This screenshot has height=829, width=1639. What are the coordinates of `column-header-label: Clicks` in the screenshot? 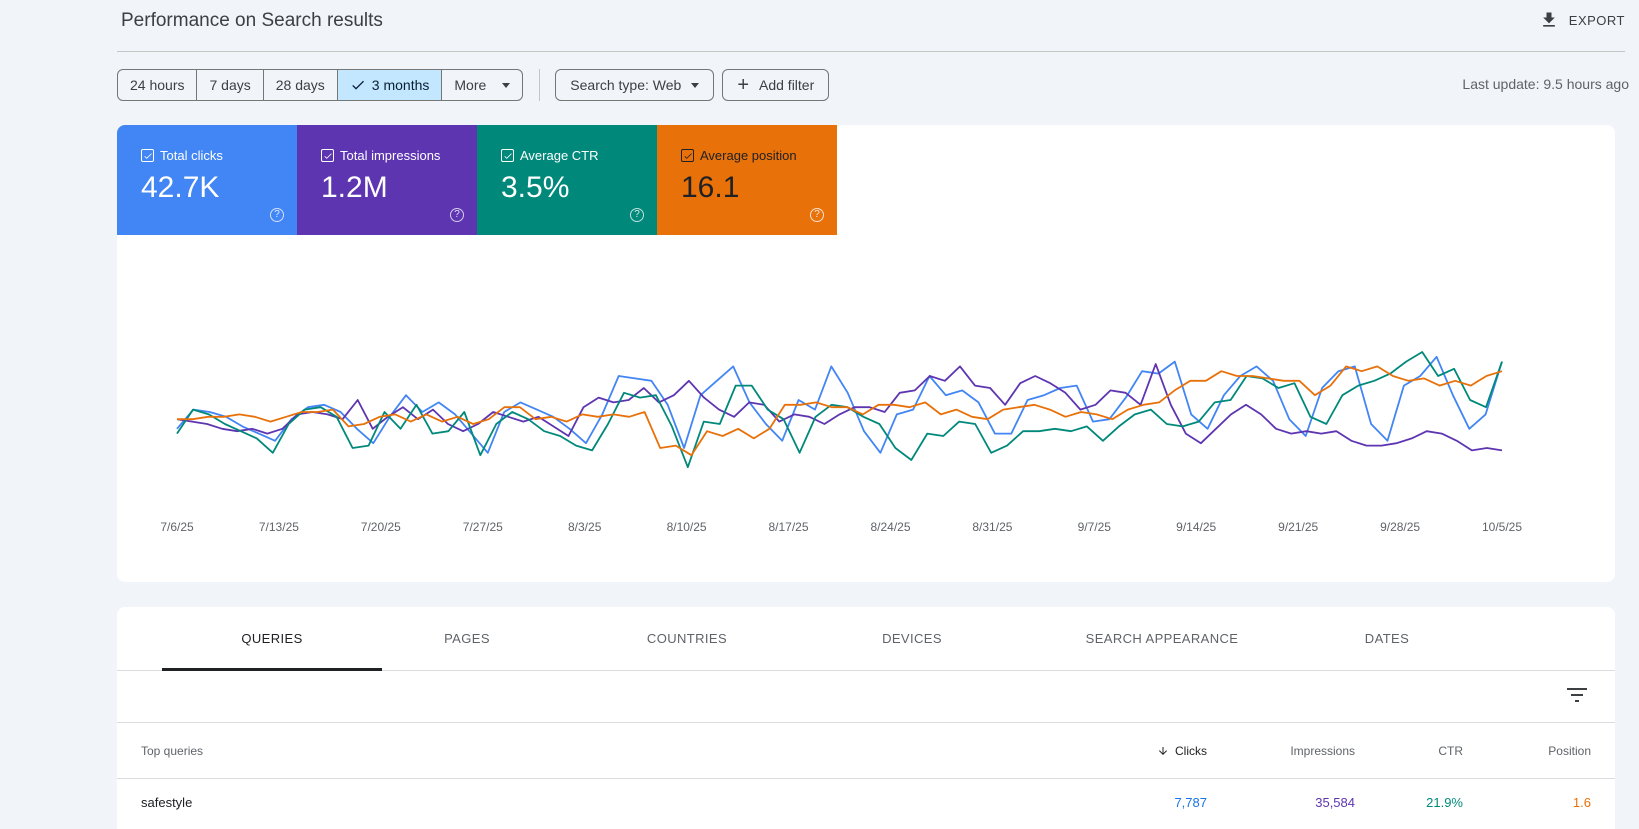 It's located at (1191, 751).